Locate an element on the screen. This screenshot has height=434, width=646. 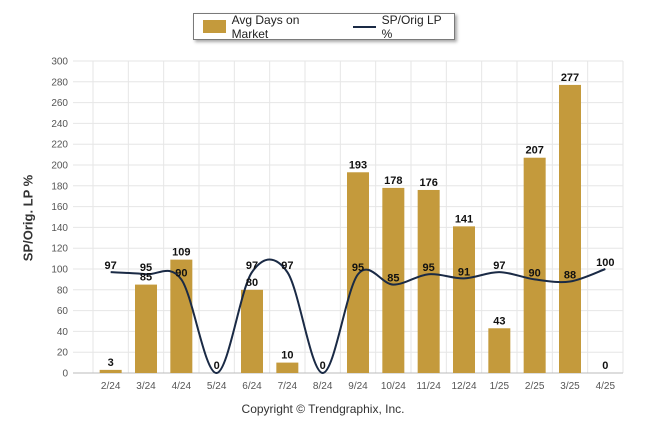
x-tick-label: 7/24 is located at coordinates (288, 386).